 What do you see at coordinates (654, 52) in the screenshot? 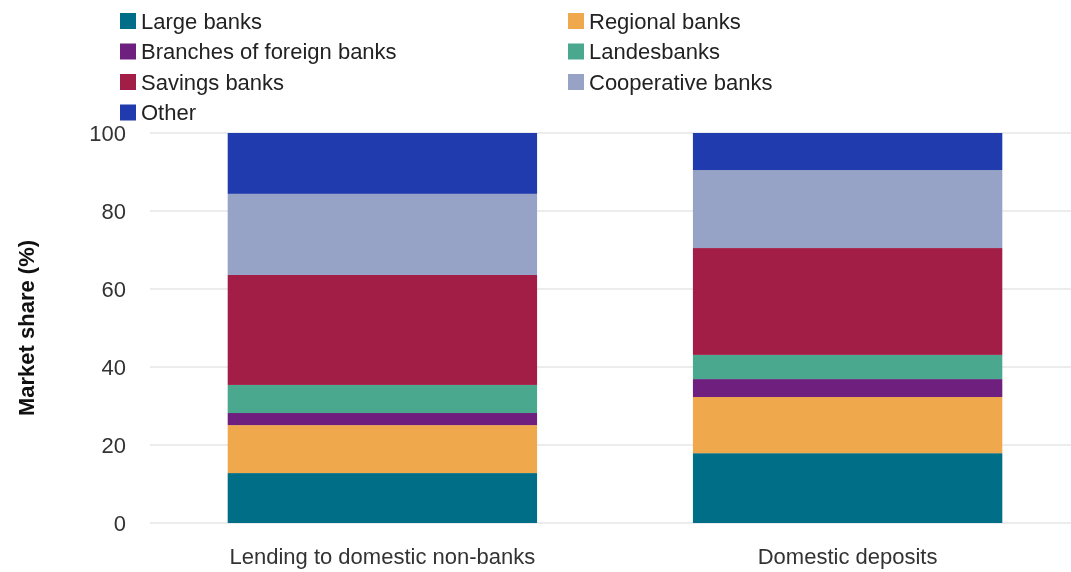
I see `legend-label: Landesbanks` at bounding box center [654, 52].